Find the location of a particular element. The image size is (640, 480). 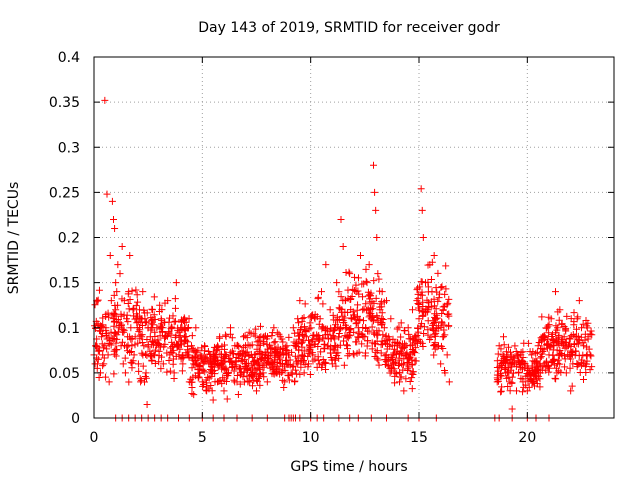

y-tick-label: 0.4 is located at coordinates (69, 58).